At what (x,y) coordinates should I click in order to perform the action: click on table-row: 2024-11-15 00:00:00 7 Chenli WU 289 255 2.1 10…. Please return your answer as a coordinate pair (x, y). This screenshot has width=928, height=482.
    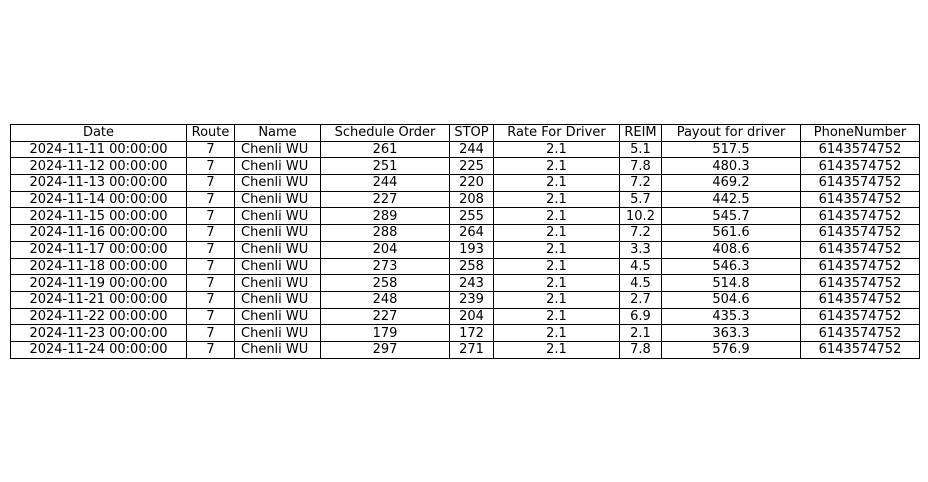
    Looking at the image, I should click on (465, 216).